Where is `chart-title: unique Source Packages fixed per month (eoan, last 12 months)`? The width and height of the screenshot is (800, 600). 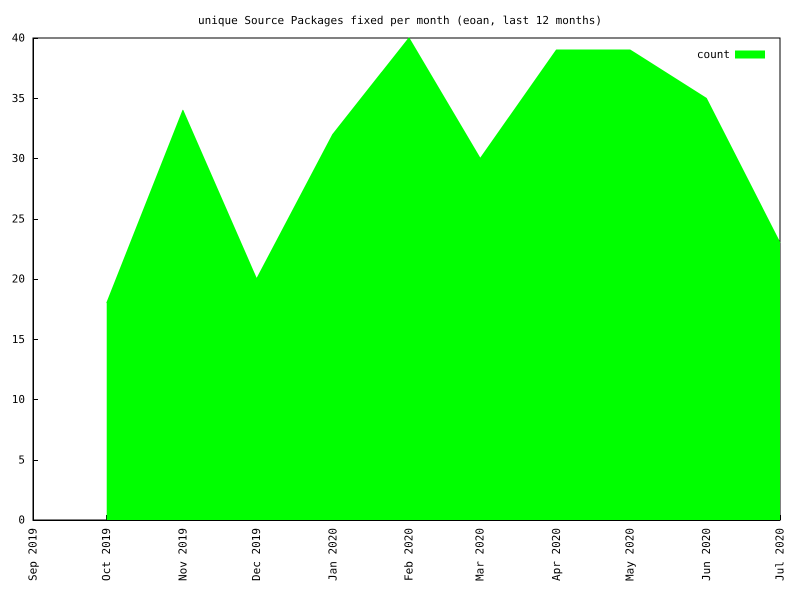 chart-title: unique Source Packages fixed per month (eoan, last 12 months) is located at coordinates (400, 20).